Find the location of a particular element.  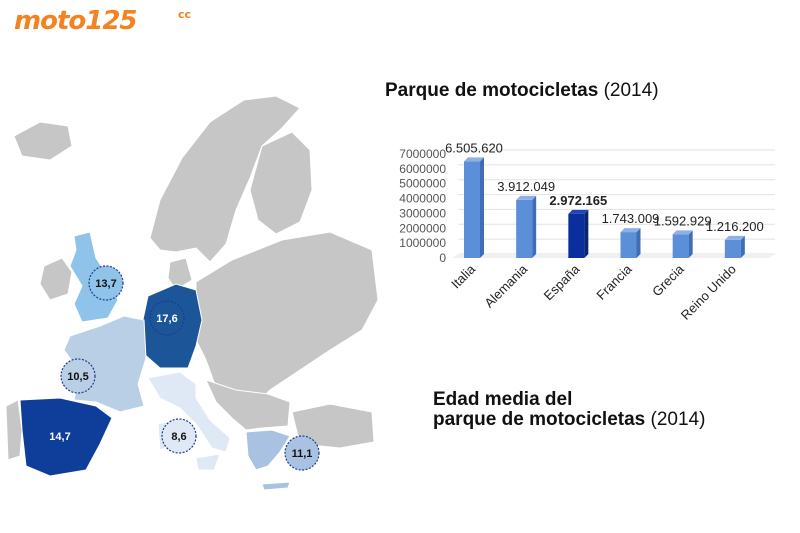

park-title-year: (2014 is located at coordinates (628, 90).